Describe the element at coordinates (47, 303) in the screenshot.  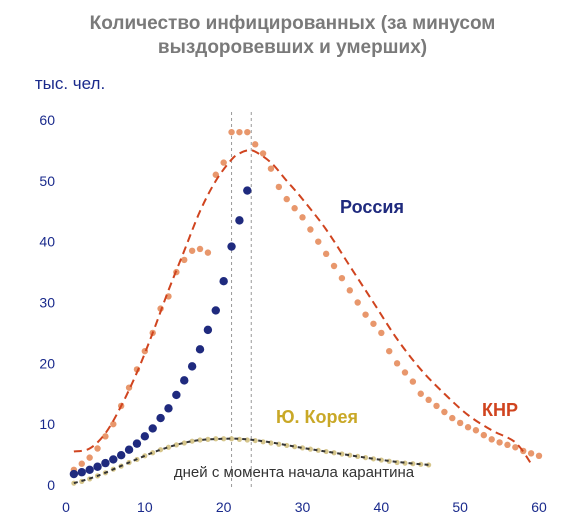
I see `y-tick-label: 30` at that location.